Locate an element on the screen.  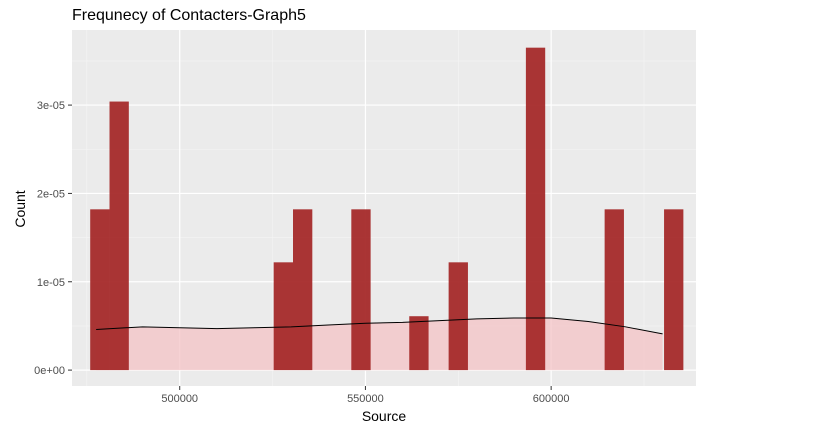
density-layer is located at coordinates (379, 344).